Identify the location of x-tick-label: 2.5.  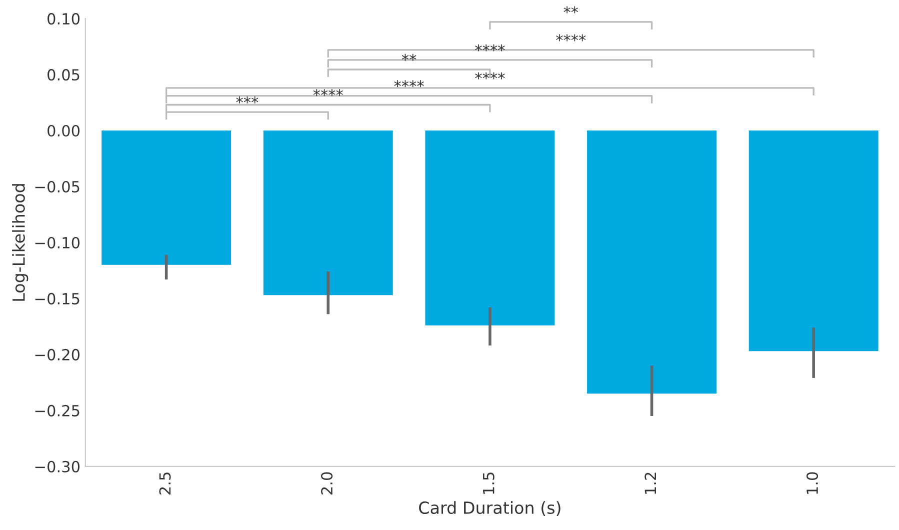
(165, 483).